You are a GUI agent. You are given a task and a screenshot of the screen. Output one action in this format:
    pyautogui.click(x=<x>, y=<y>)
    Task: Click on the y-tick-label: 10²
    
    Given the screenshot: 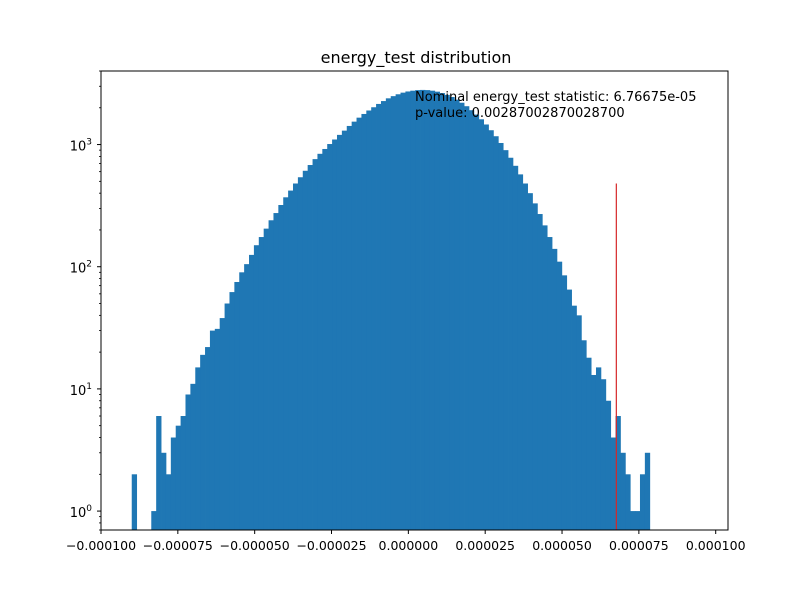 What is the action you would take?
    pyautogui.click(x=81, y=268)
    